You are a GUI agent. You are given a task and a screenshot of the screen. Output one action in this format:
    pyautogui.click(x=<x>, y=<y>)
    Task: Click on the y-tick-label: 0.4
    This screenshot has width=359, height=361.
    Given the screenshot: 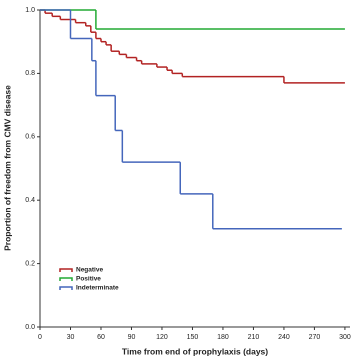 What is the action you would take?
    pyautogui.click(x=30, y=200)
    